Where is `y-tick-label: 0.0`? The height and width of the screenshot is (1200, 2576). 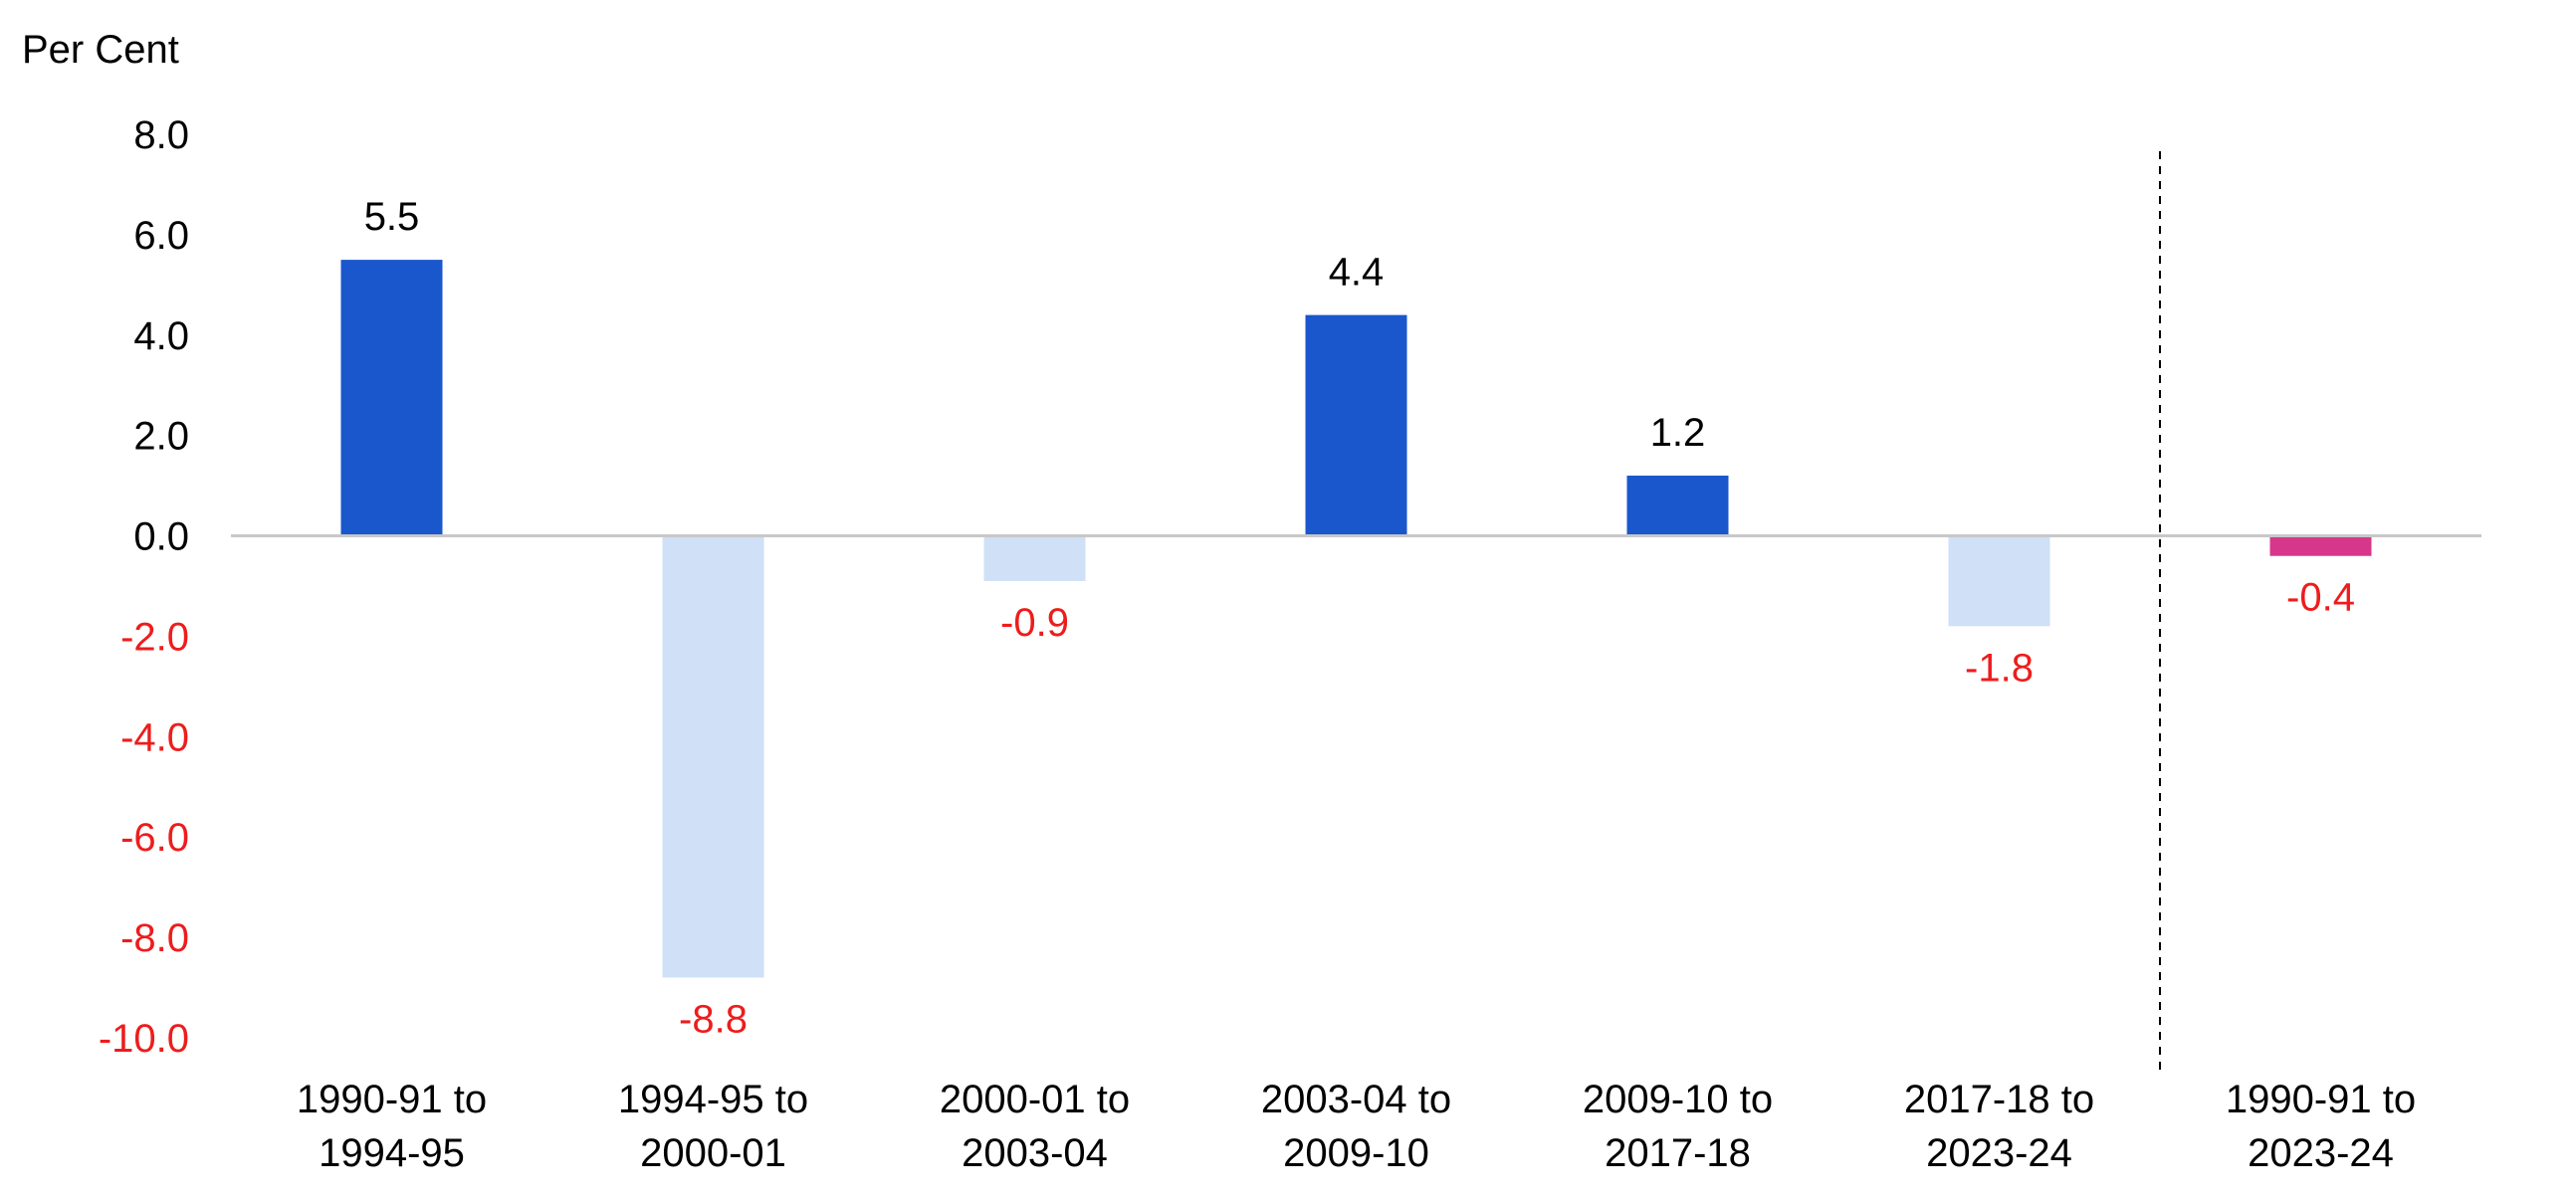 y-tick-label: 0.0 is located at coordinates (161, 537).